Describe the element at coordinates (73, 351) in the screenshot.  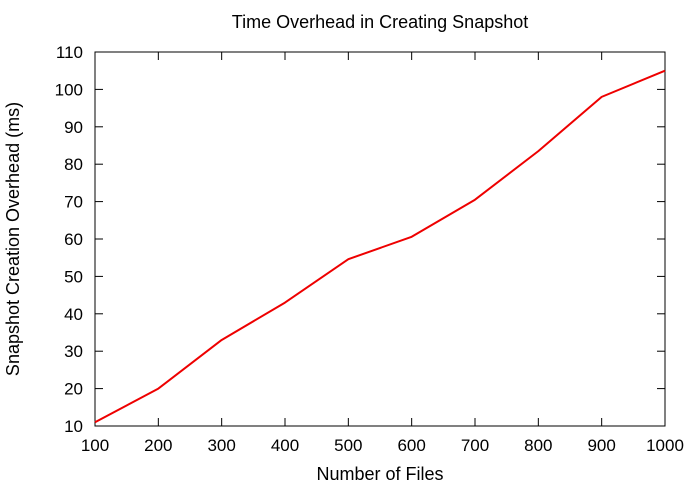
I see `y-tick-label: 30` at that location.